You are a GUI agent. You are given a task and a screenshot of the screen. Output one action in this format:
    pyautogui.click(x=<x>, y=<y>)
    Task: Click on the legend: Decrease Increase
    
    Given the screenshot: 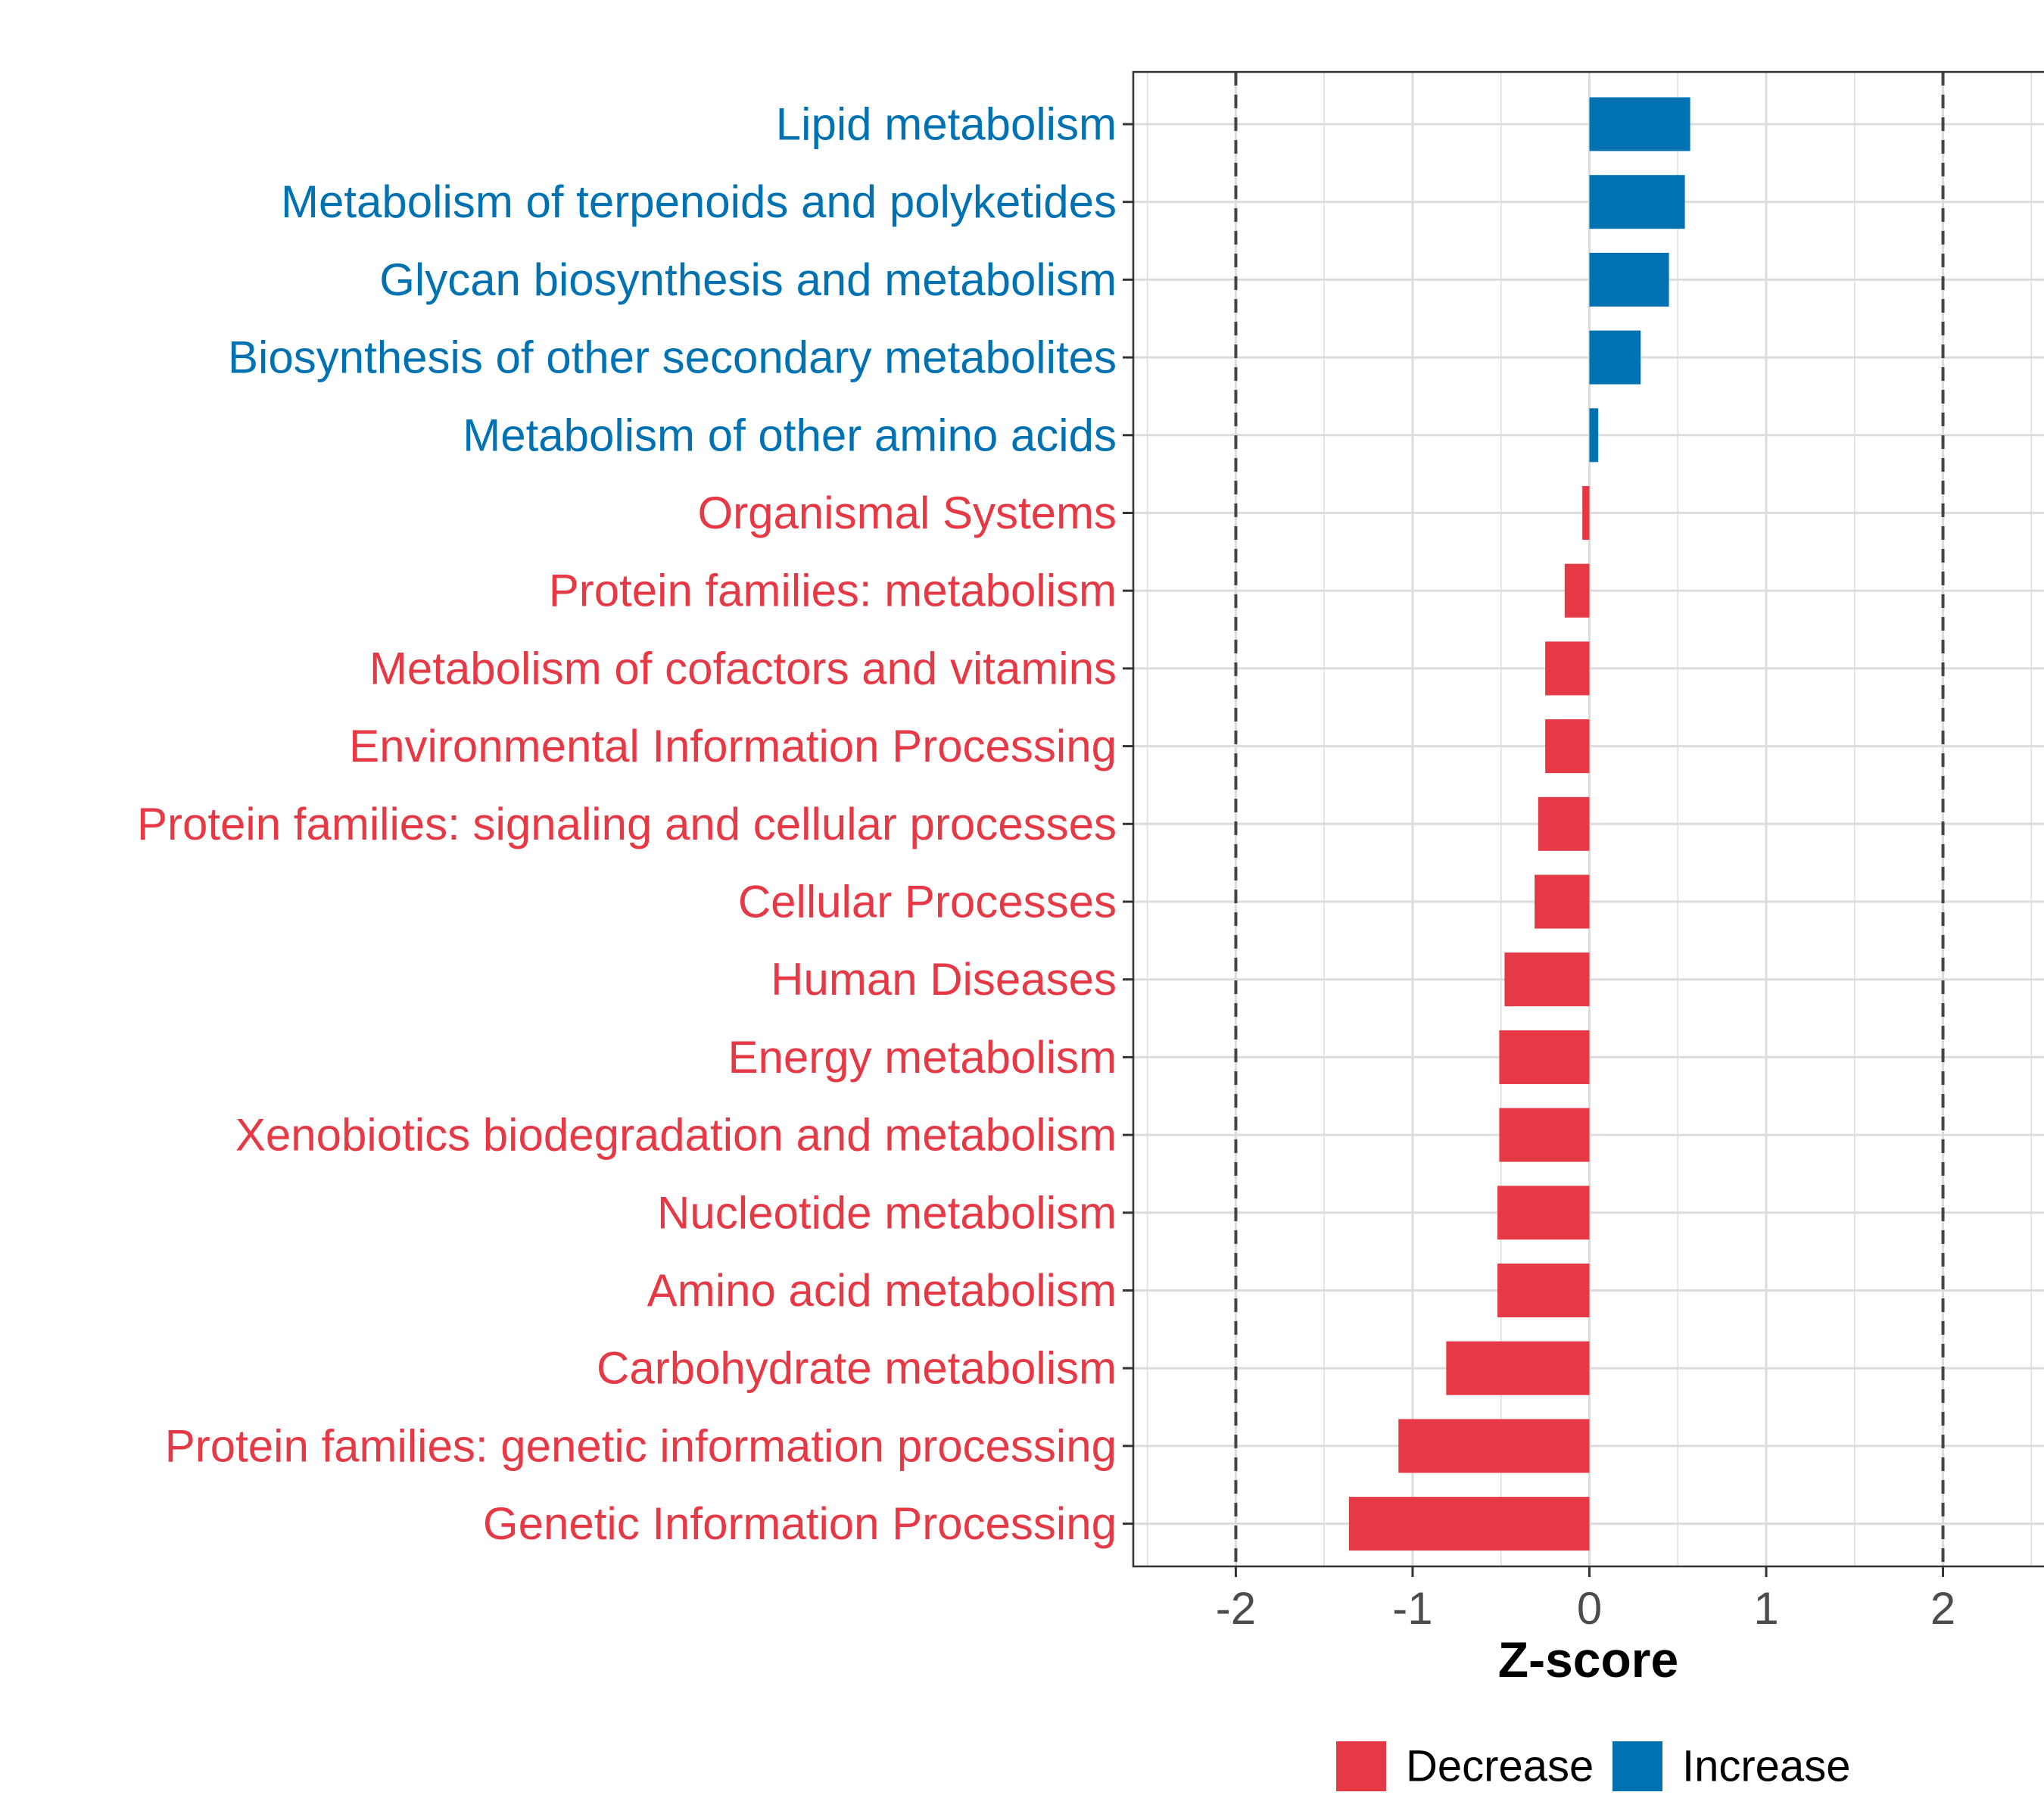 What is the action you would take?
    pyautogui.click(x=1593, y=1766)
    